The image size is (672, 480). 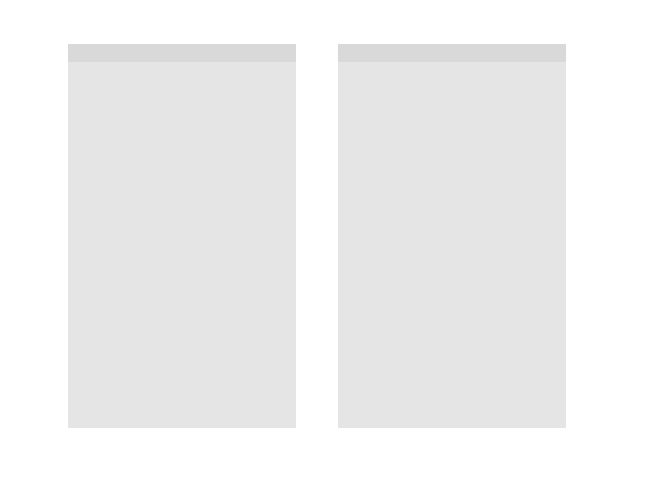 I want to click on legend-colorbar, so click(x=597, y=253).